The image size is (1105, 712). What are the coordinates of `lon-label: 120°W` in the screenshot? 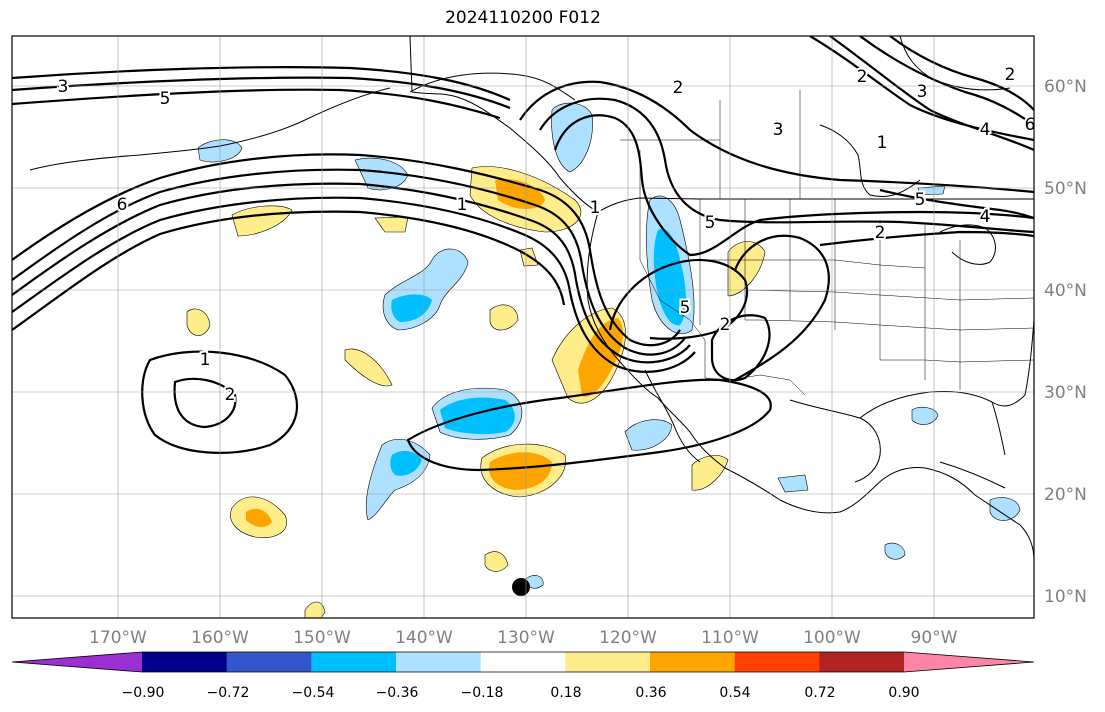 It's located at (628, 638).